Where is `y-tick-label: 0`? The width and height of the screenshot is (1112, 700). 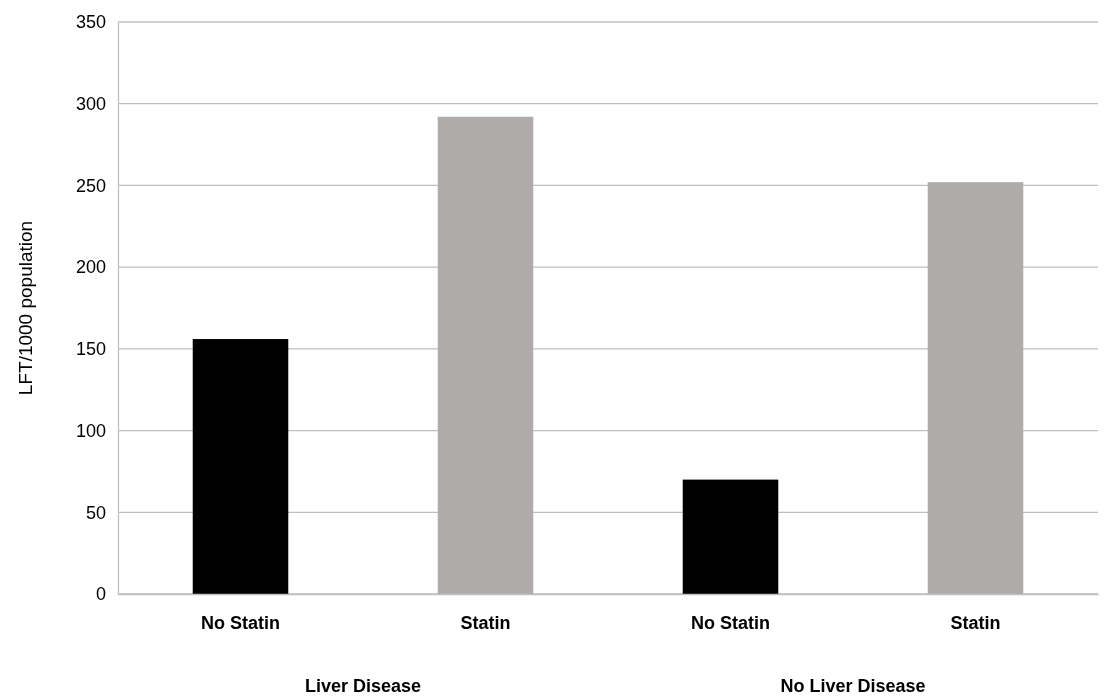
y-tick-label: 0 is located at coordinates (100, 594).